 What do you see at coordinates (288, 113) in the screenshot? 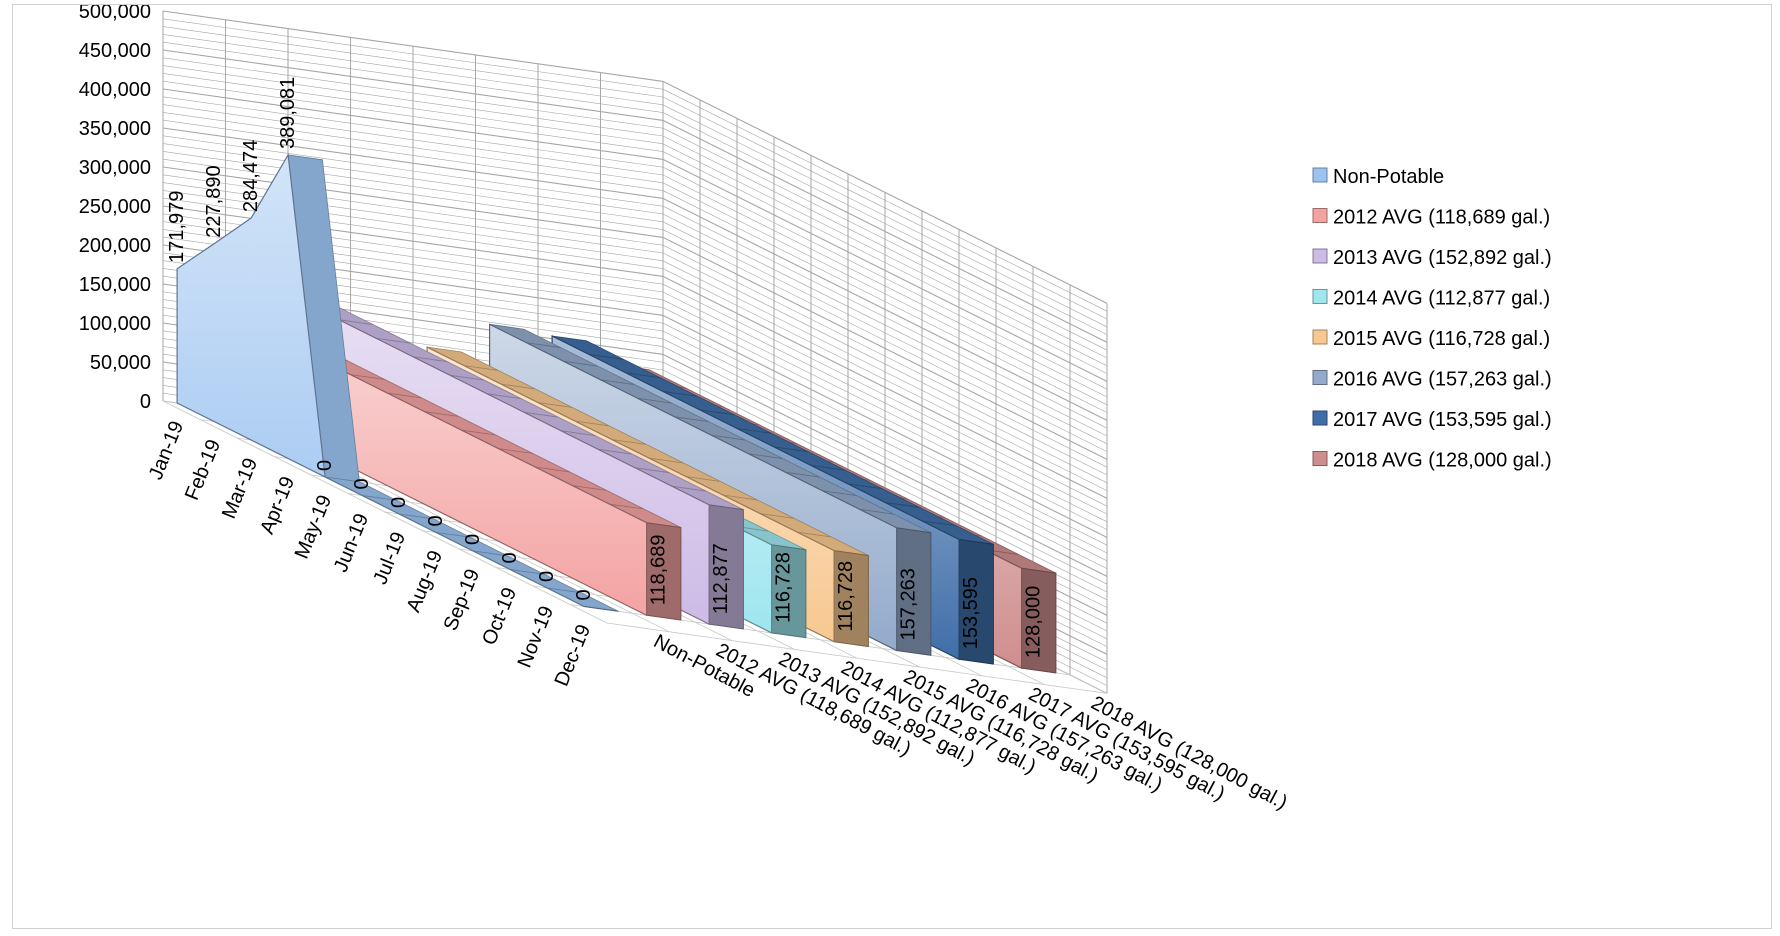
I see `data-label: 389,081` at bounding box center [288, 113].